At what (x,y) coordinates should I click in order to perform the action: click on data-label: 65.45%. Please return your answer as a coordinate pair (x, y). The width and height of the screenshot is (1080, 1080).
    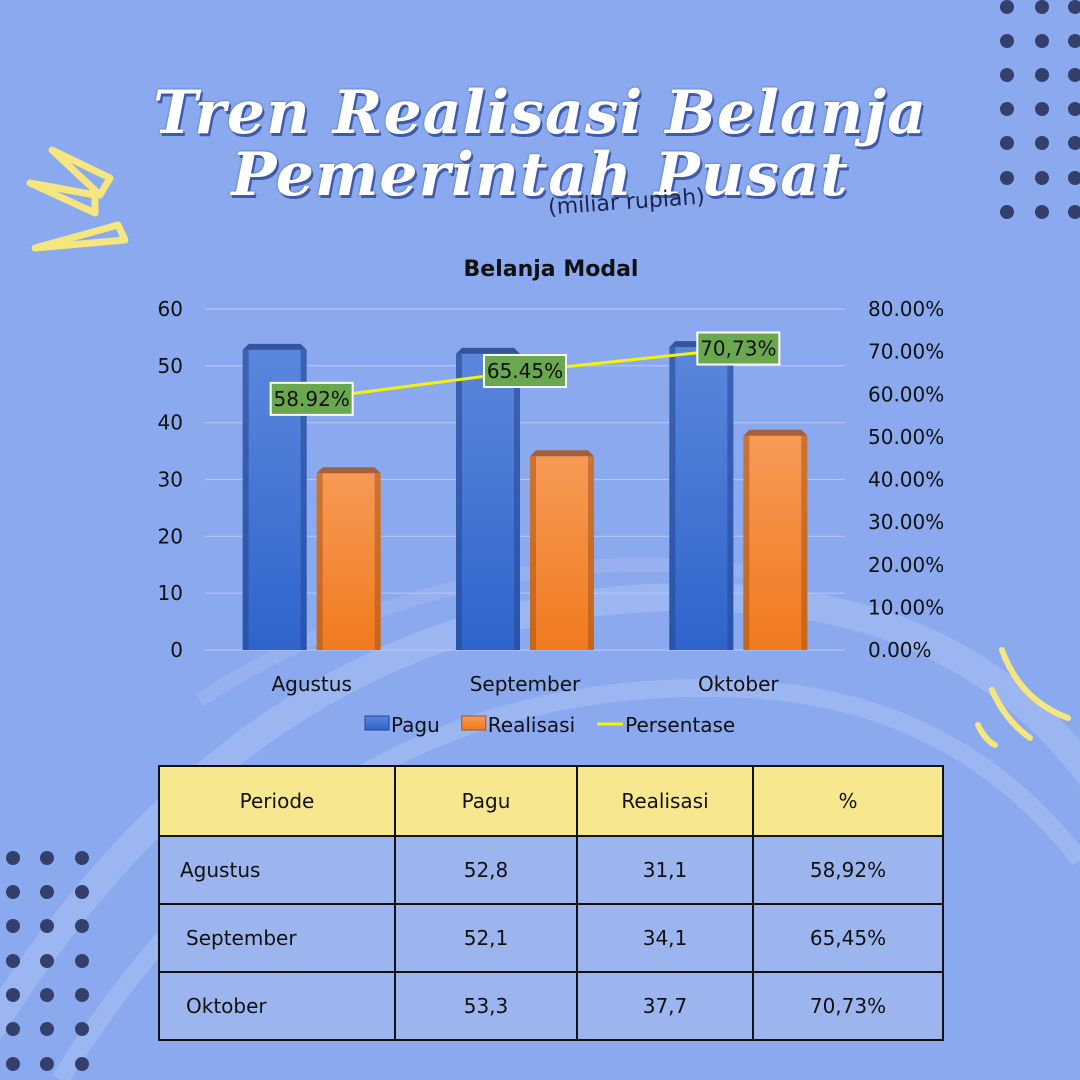
    Looking at the image, I should click on (525, 371).